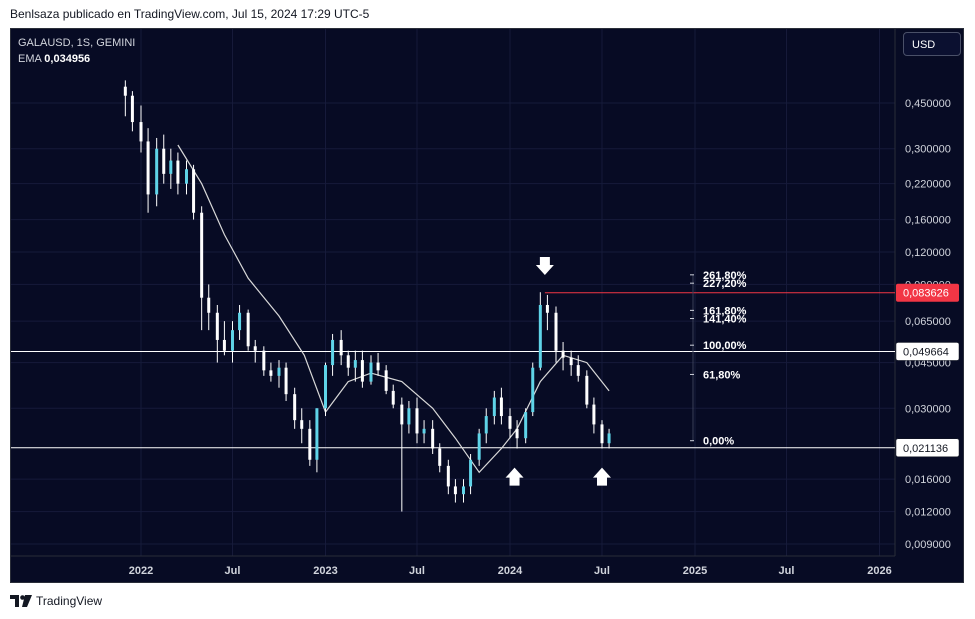 The image size is (975, 619). Describe the element at coordinates (725, 320) in the screenshot. I see `fib-level-label: 141,40%` at that location.